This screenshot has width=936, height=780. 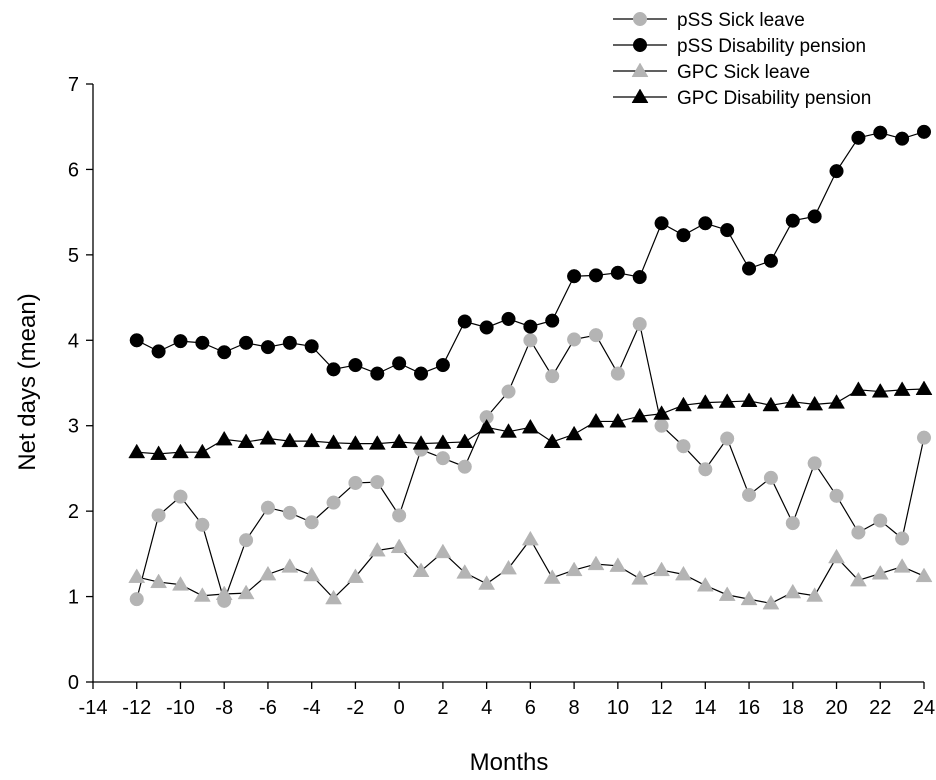 I want to click on legend-item: GPC Sick leave, so click(x=711, y=72).